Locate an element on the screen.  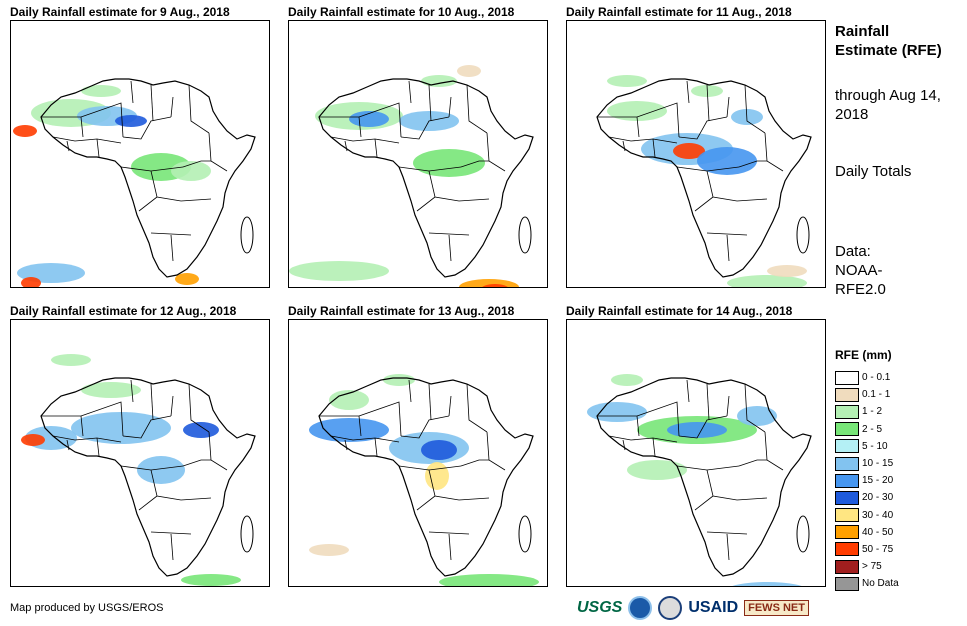
legend-label: 5 - 10 is located at coordinates (875, 446).